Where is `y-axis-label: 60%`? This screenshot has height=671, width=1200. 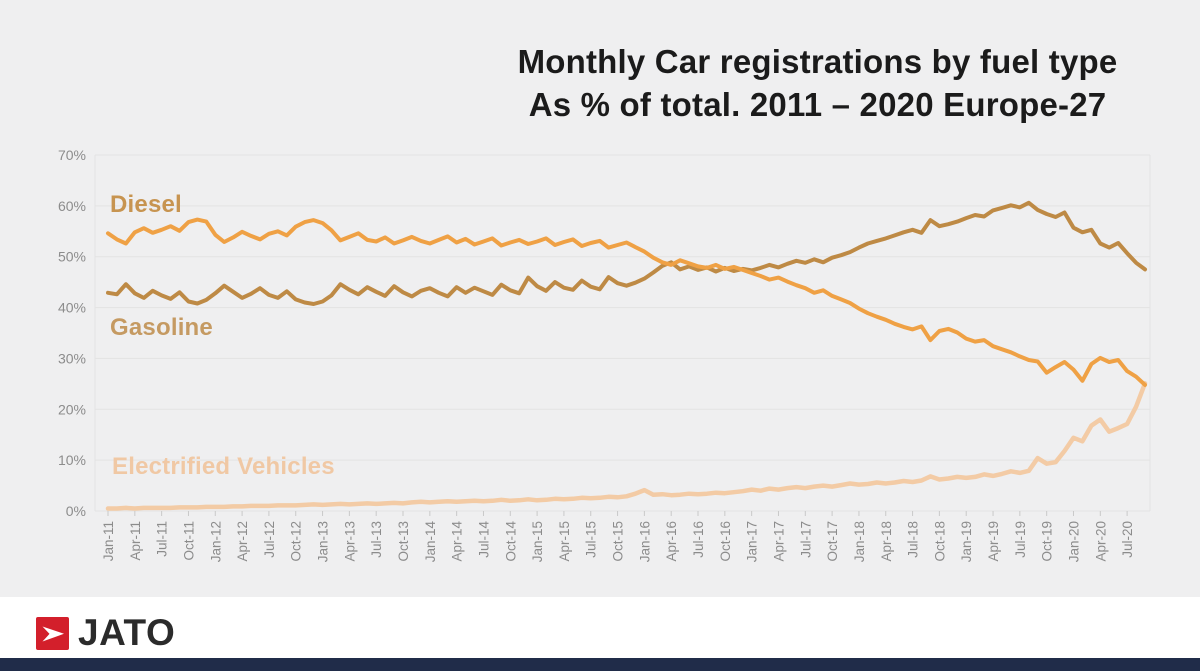 y-axis-label: 60% is located at coordinates (72, 206).